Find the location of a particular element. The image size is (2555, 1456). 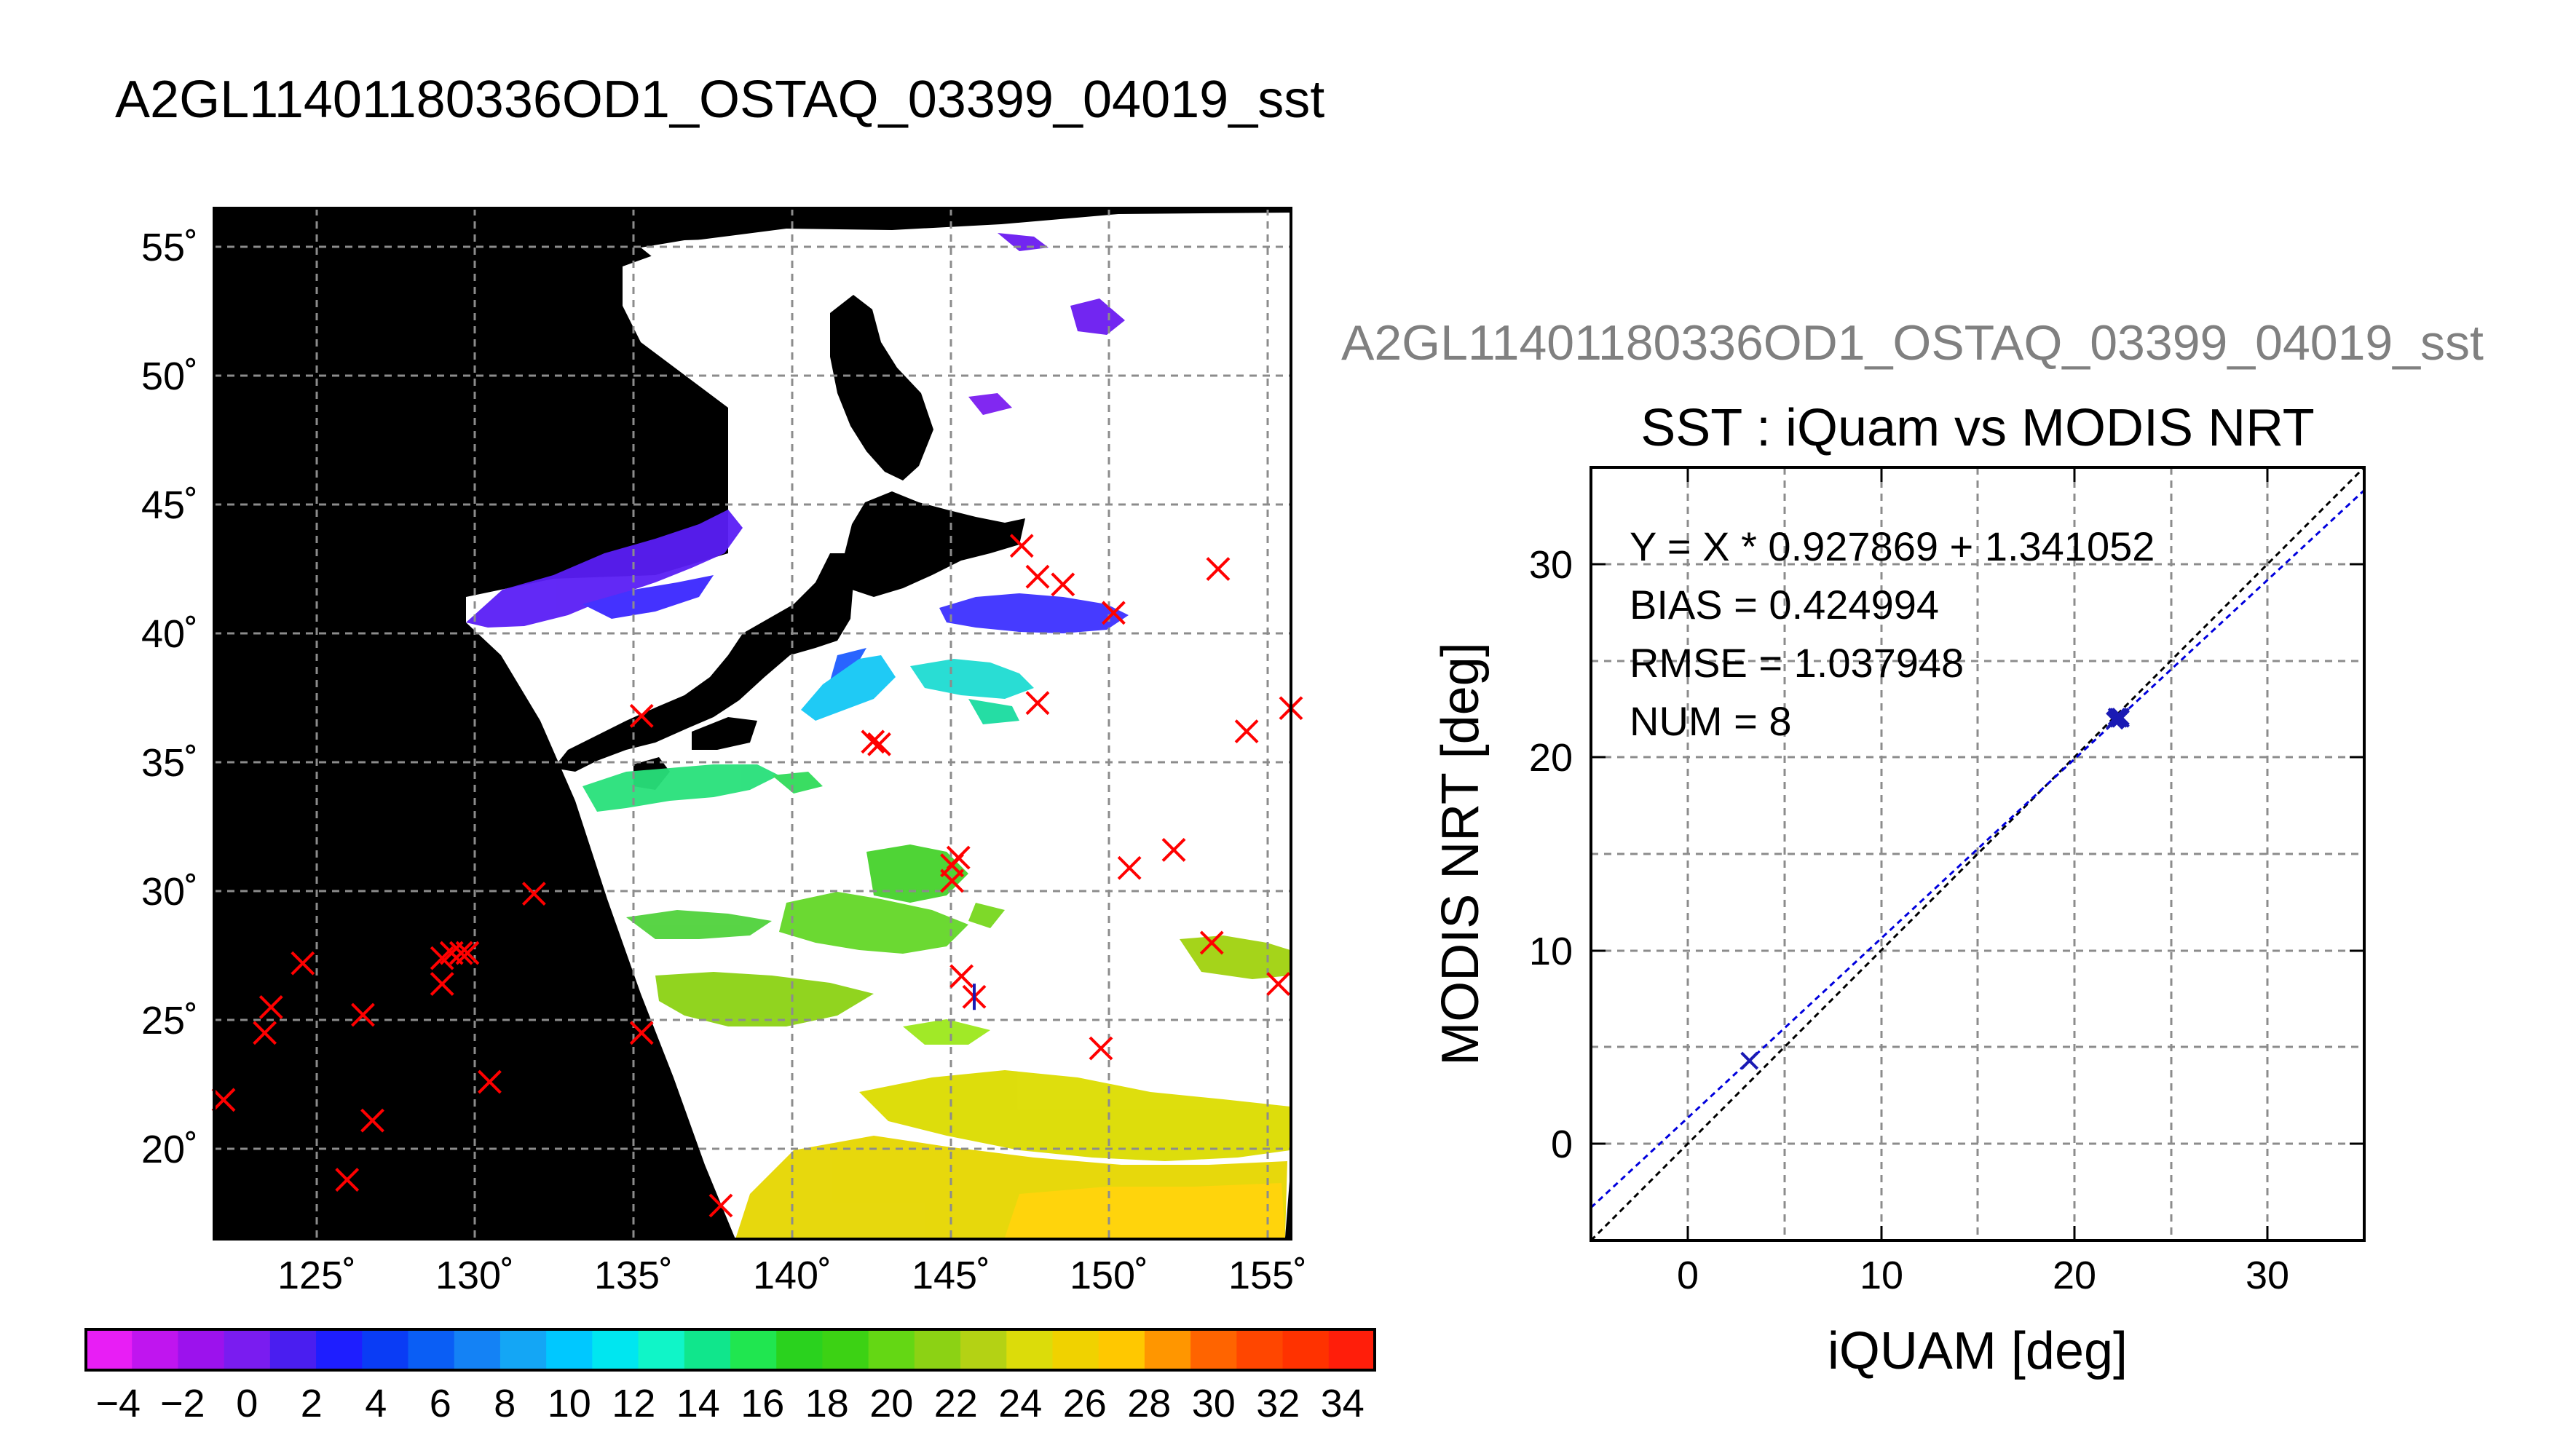

colorbar-tick-label: 30 is located at coordinates (1214, 1403).